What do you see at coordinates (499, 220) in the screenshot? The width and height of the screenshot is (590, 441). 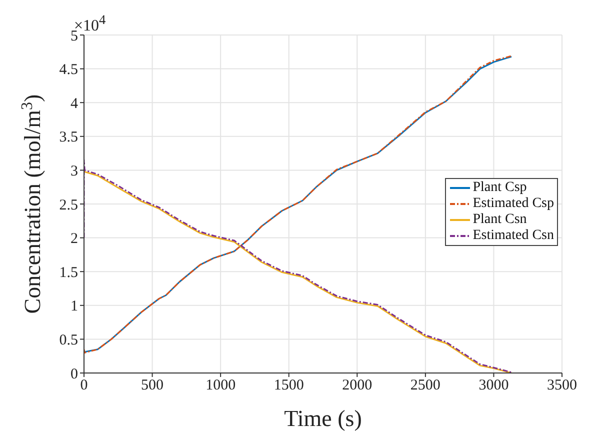 I see `legend-label: Plant Csn` at bounding box center [499, 220].